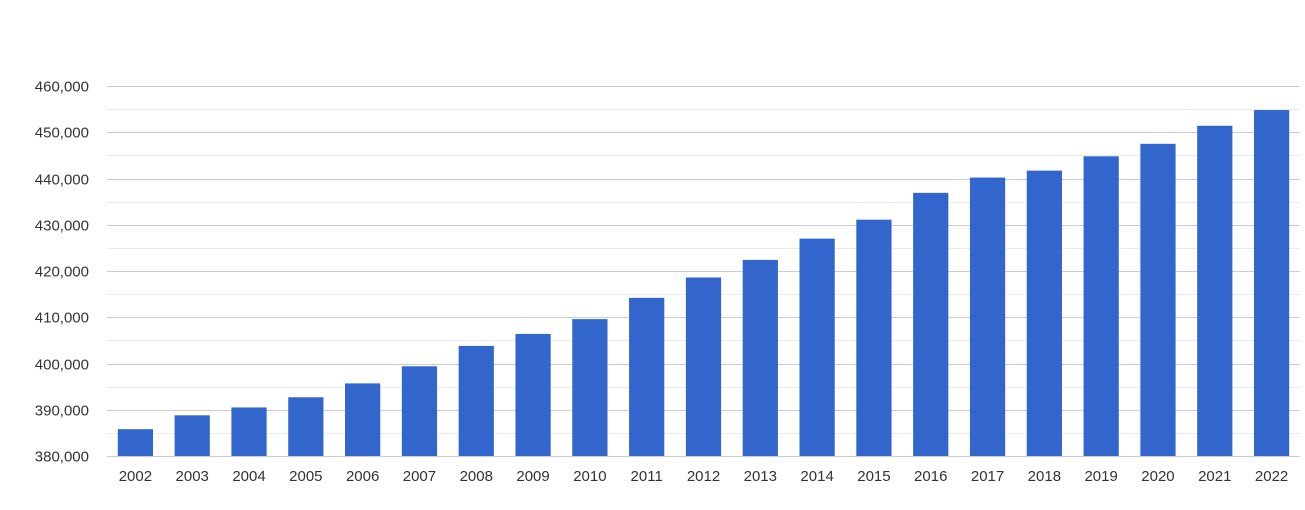 This screenshot has width=1305, height=510. What do you see at coordinates (589, 476) in the screenshot?
I see `x-tick-label: 2010` at bounding box center [589, 476].